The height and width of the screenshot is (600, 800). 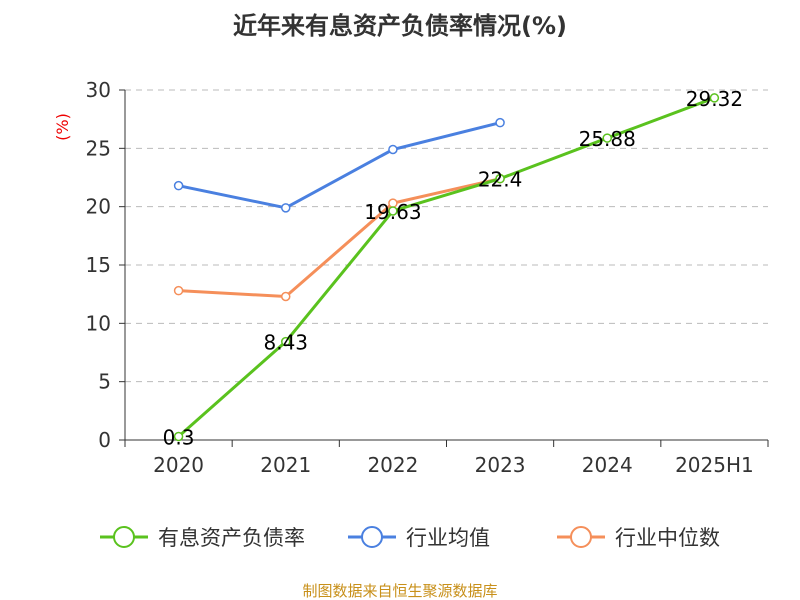 I want to click on legend-item: 有息资产负债率, so click(x=202, y=538).